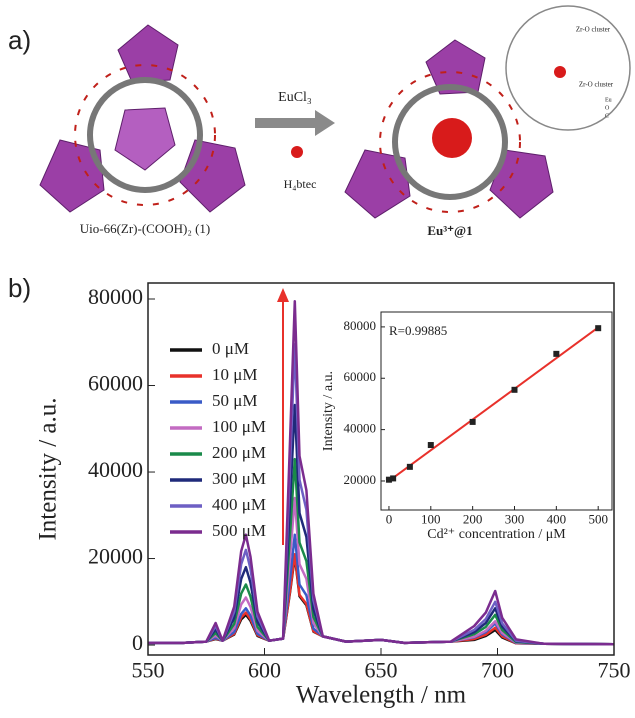 The width and height of the screenshot is (635, 718). What do you see at coordinates (300, 184) in the screenshot?
I see `linker: H₄btec` at bounding box center [300, 184].